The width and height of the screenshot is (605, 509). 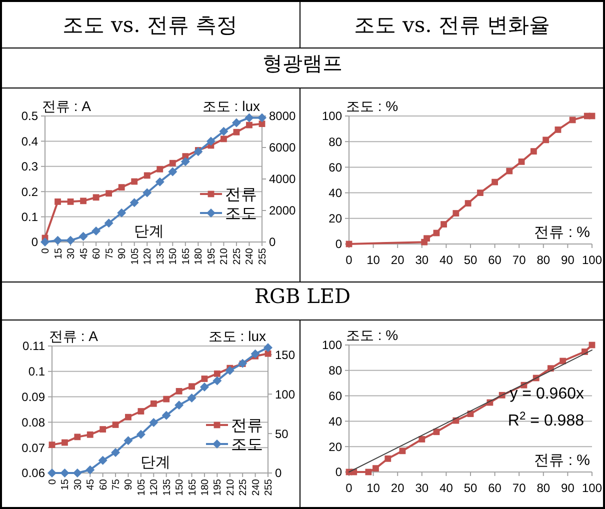 I want to click on text: 형광램프, so click(x=302, y=63).